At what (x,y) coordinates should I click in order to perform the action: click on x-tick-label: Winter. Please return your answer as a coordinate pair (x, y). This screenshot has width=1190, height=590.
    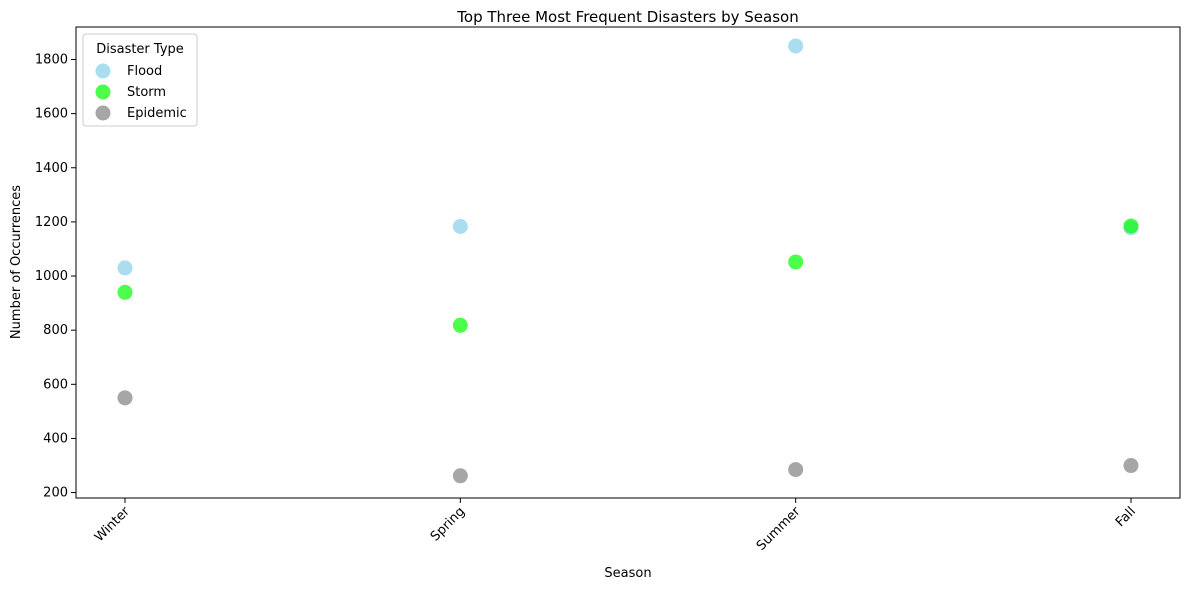
    Looking at the image, I should click on (112, 524).